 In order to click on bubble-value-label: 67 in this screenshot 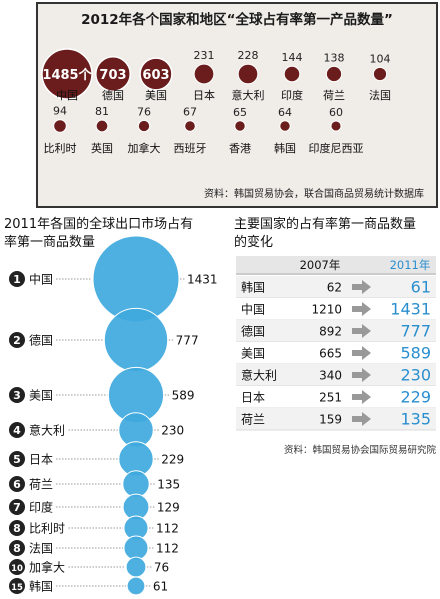, I will do `click(190, 112)`.